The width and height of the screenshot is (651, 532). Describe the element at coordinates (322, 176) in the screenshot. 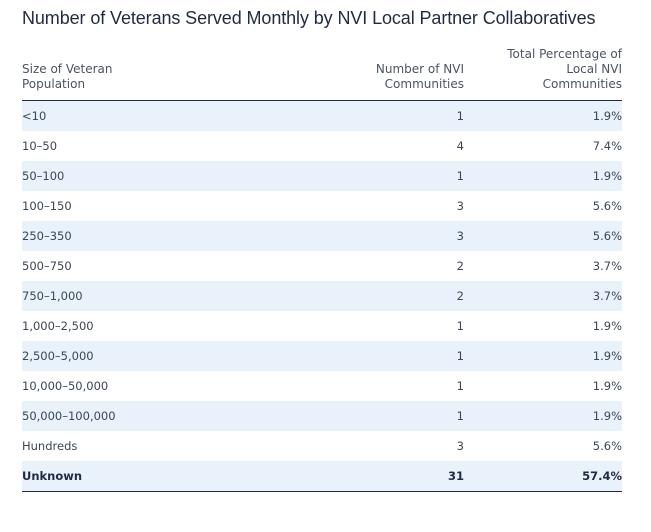

I see `table-row: 50–100 1 1.9%` at that location.